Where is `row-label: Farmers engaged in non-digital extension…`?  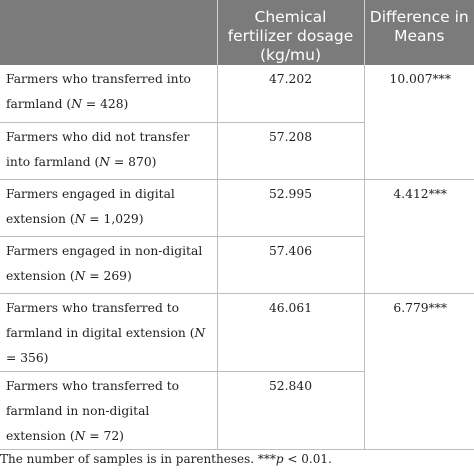 row-label: Farmers engaged in non-digital extension… is located at coordinates (109, 264).